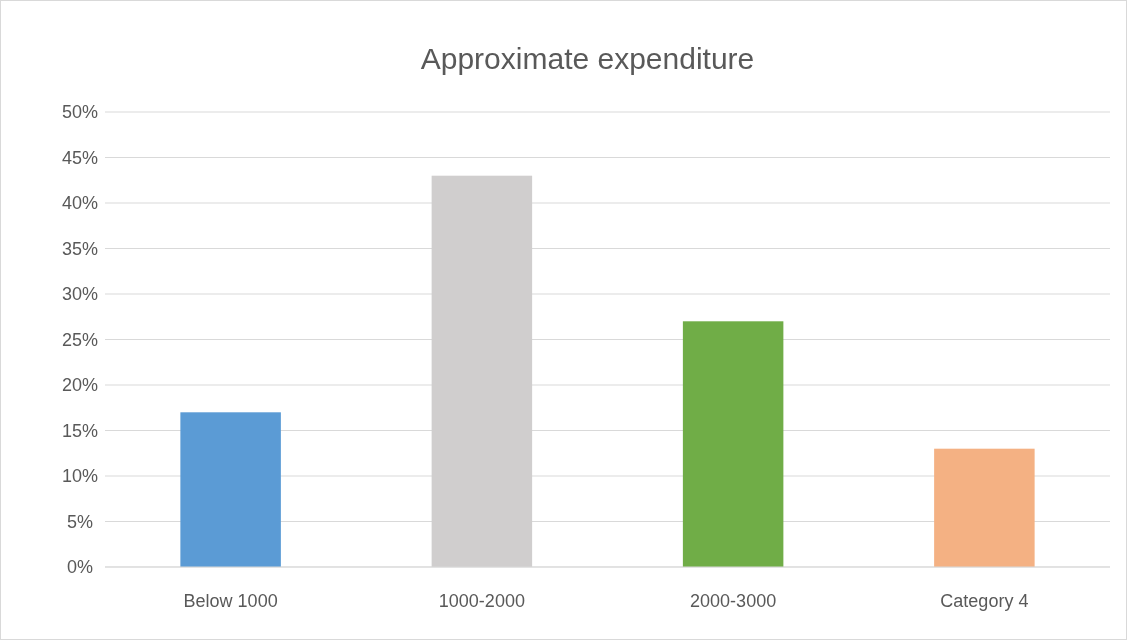  What do you see at coordinates (587, 58) in the screenshot?
I see `chart-title: Approximate expenditure` at bounding box center [587, 58].